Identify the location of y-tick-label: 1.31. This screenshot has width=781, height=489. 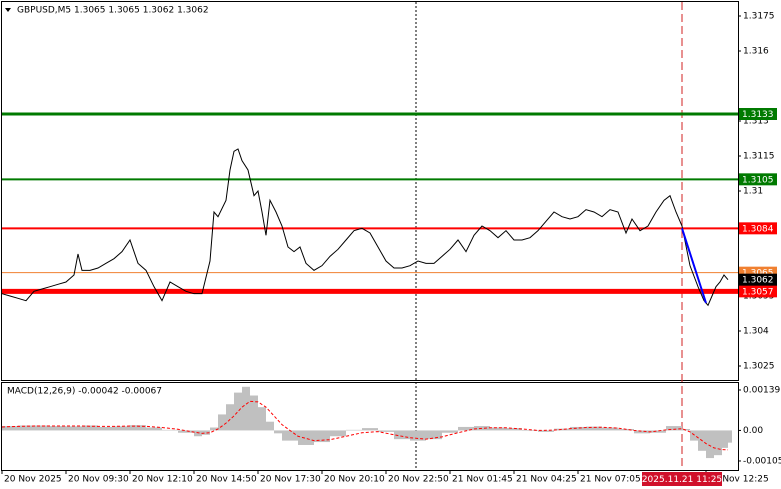
(753, 192).